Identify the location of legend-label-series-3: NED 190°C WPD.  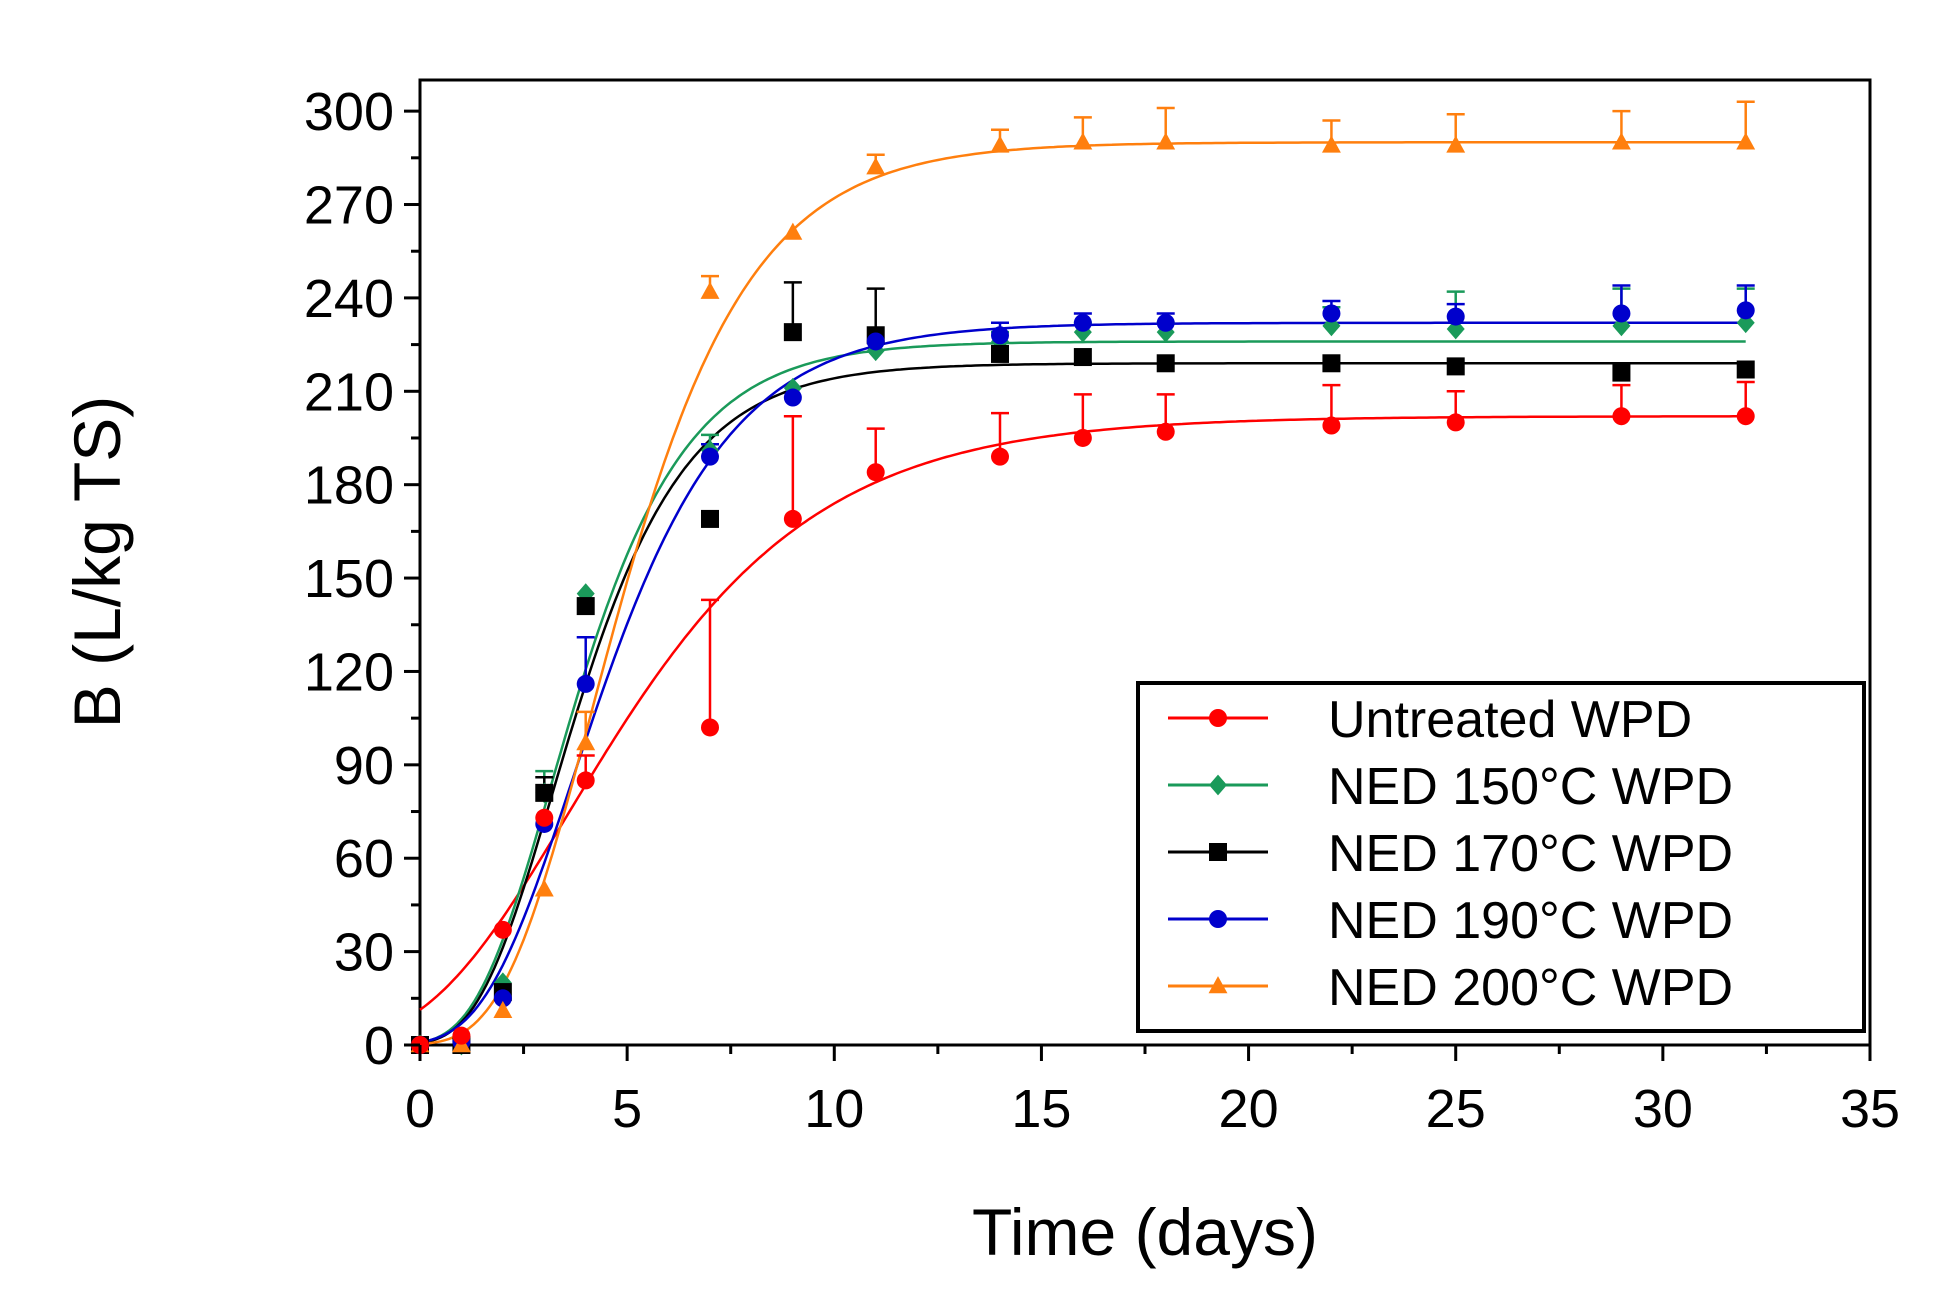
(1530, 921).